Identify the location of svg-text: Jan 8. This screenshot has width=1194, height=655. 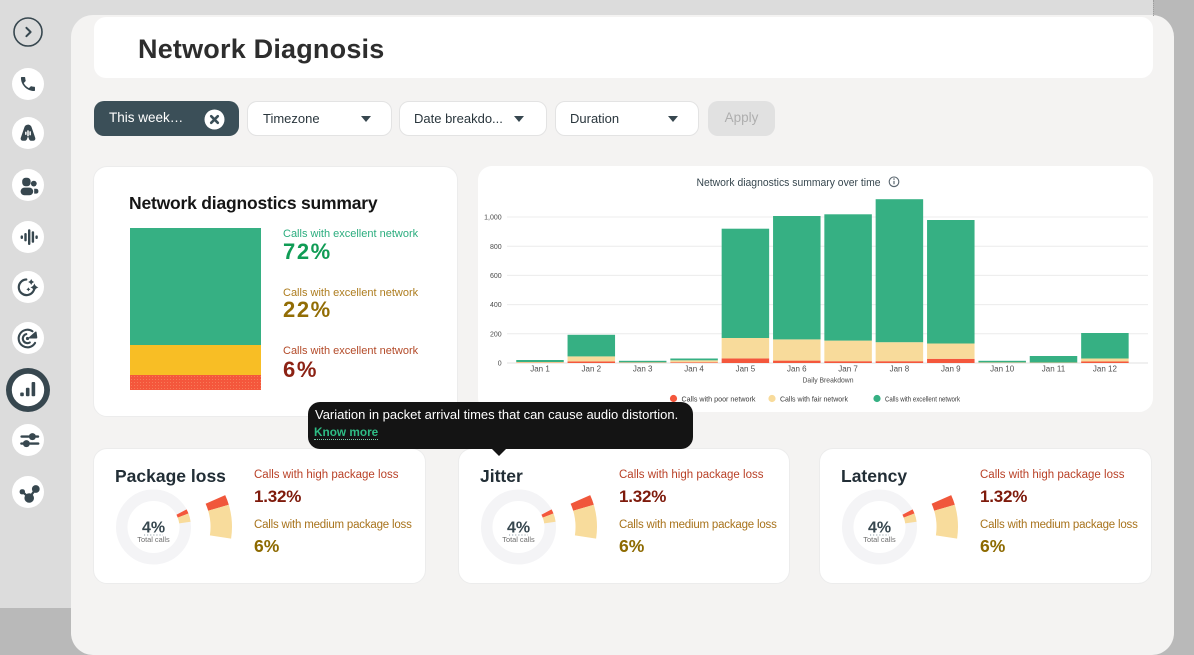
(900, 369).